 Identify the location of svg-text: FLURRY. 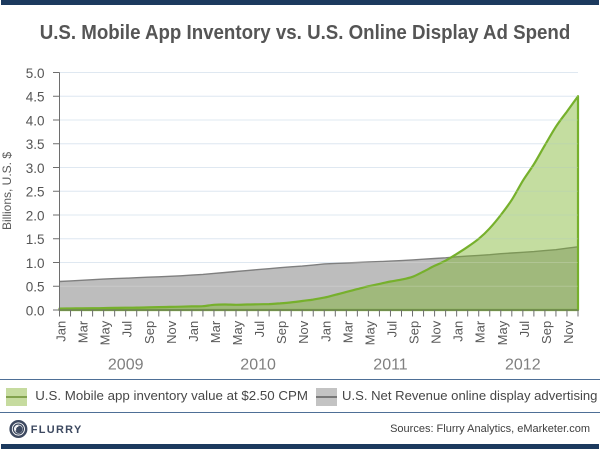
(57, 430).